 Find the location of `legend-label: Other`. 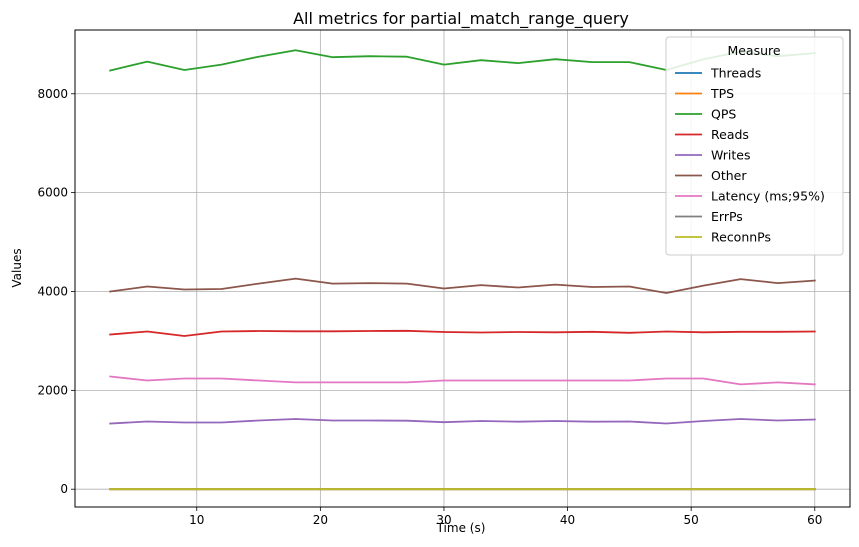

legend-label: Other is located at coordinates (729, 175).